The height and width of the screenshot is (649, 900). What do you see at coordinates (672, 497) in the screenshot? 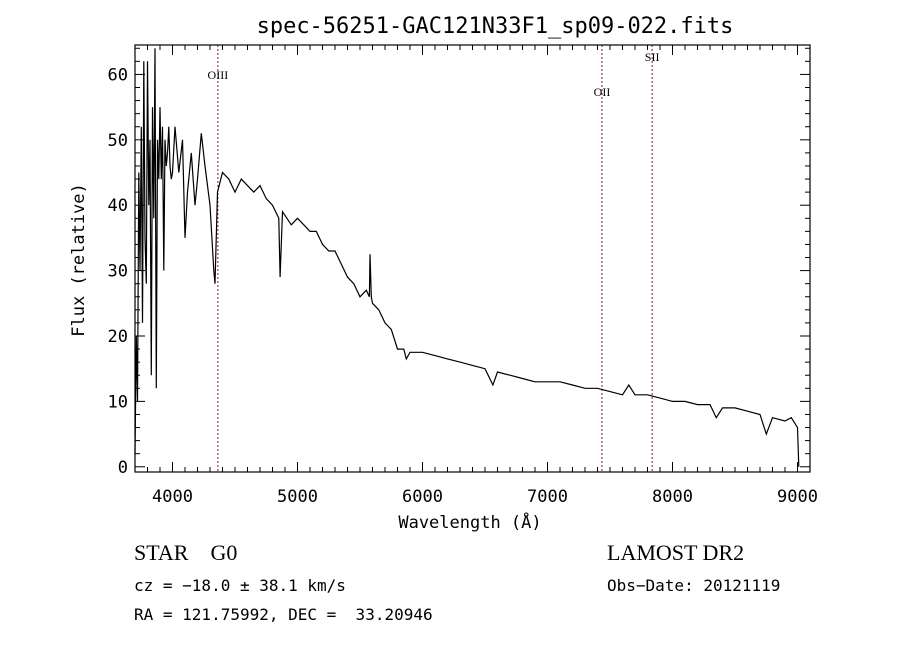
I see `x-tick-label: 8000` at bounding box center [672, 497].